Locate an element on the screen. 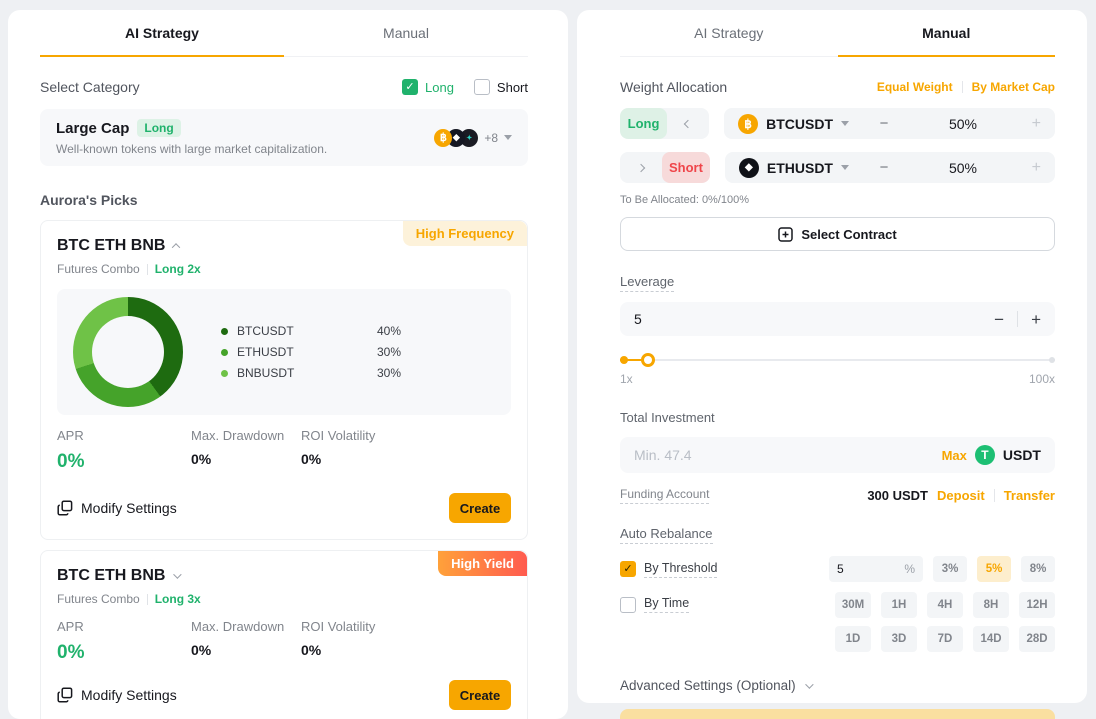 The image size is (1096, 719). legend-label: BTCUSDT is located at coordinates (265, 331).